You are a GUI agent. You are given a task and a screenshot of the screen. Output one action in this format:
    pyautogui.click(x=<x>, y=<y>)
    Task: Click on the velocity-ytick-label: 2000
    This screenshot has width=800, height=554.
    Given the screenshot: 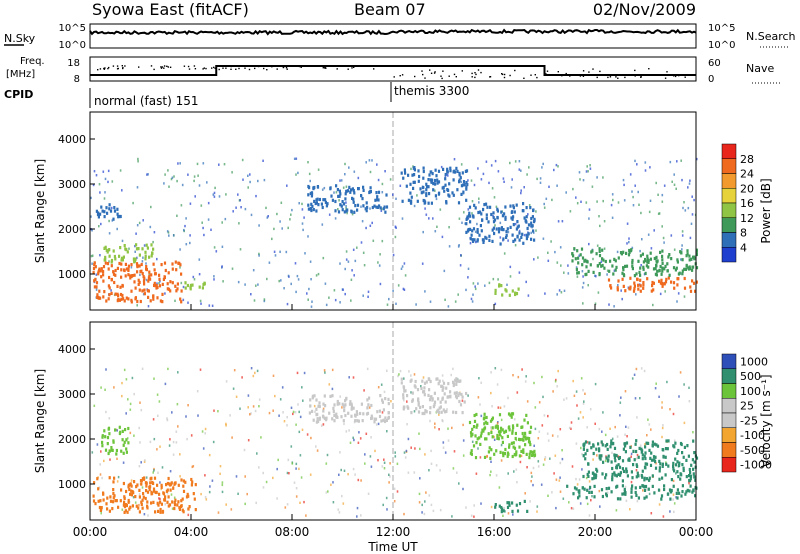 What is the action you would take?
    pyautogui.click(x=72, y=439)
    